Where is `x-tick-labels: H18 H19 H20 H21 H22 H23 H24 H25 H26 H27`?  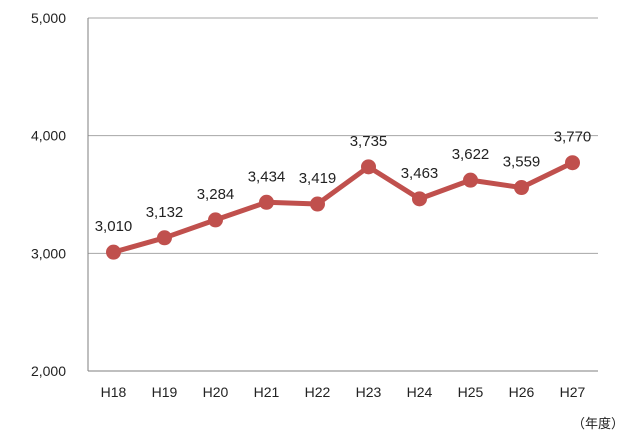 x-tick-labels: H18 H19 H20 H21 H22 H23 H24 H25 H26 H27 is located at coordinates (343, 392).